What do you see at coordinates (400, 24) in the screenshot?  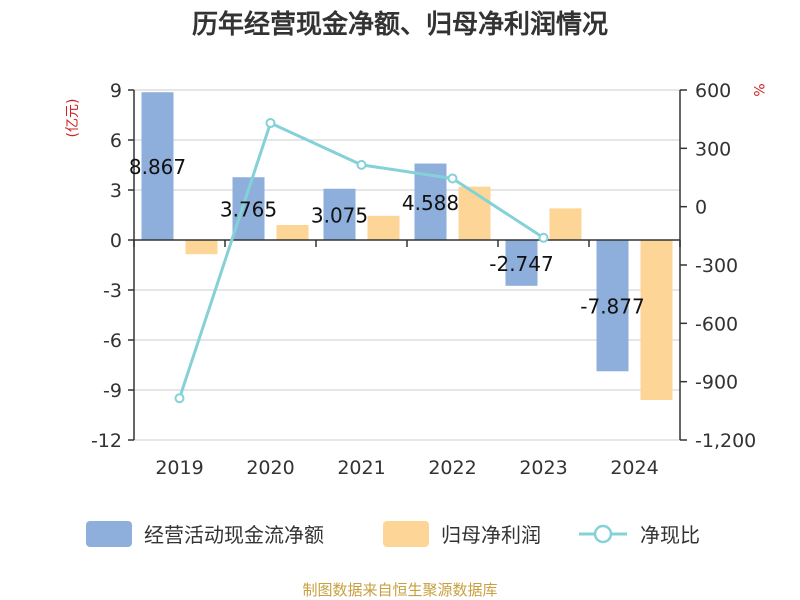 I see `chart-title: 历年经营现金净额、归母净利润情况` at bounding box center [400, 24].